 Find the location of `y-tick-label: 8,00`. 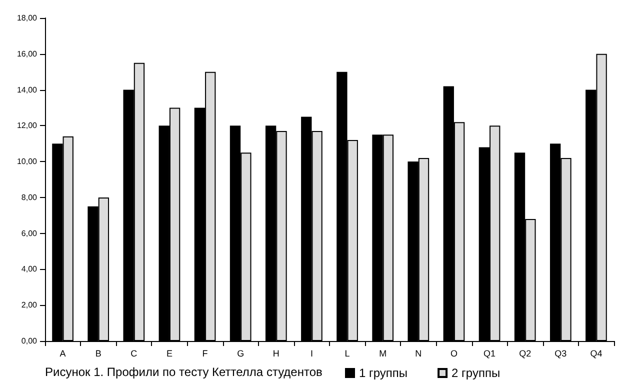

y-tick-label: 8,00 is located at coordinates (29, 197).